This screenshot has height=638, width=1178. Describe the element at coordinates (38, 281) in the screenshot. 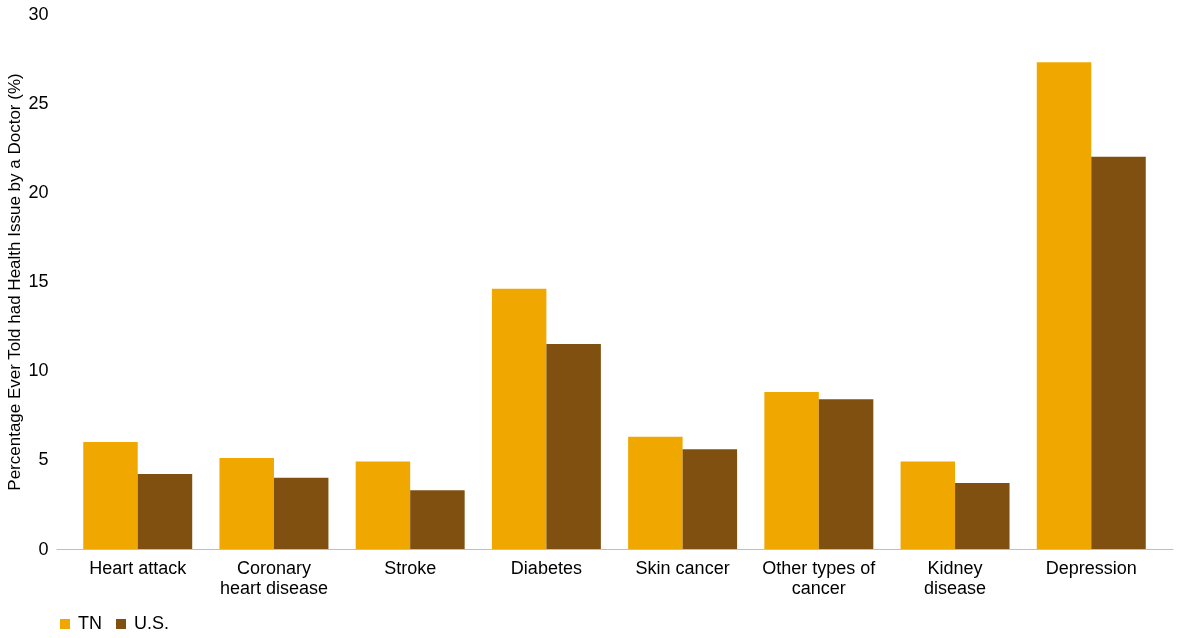

I see `y-tick-label: 15` at that location.